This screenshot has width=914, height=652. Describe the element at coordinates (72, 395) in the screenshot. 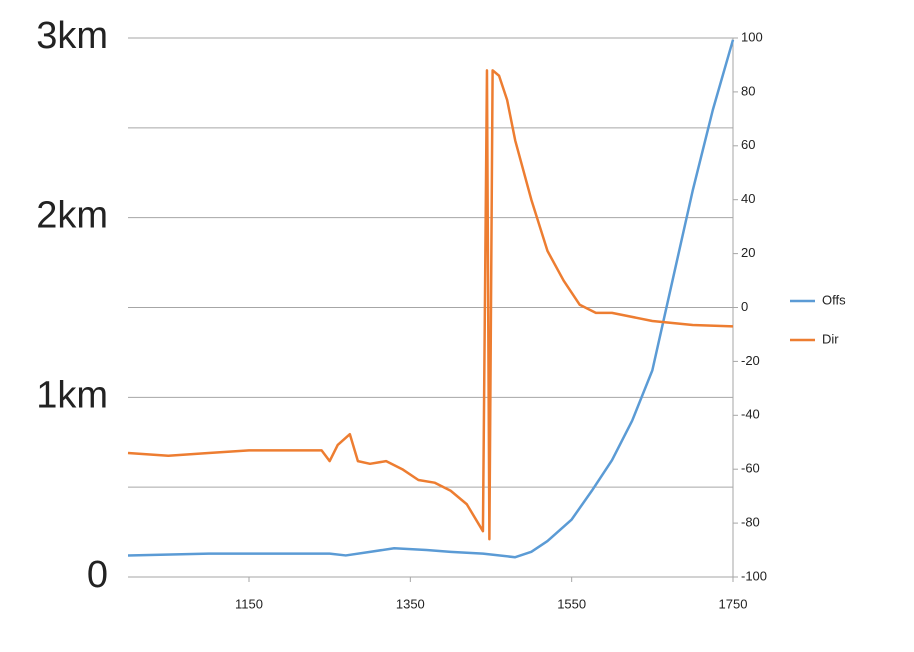

I see `y-tick-label: 1km` at that location.